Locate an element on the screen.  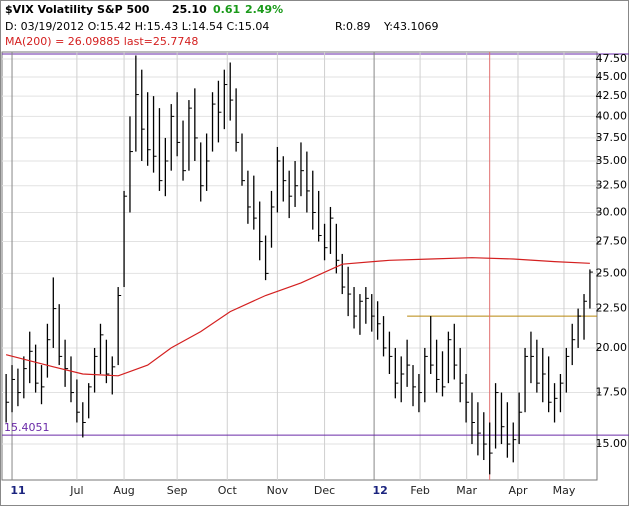
x-tick-label: 11 is located at coordinates (17, 490).